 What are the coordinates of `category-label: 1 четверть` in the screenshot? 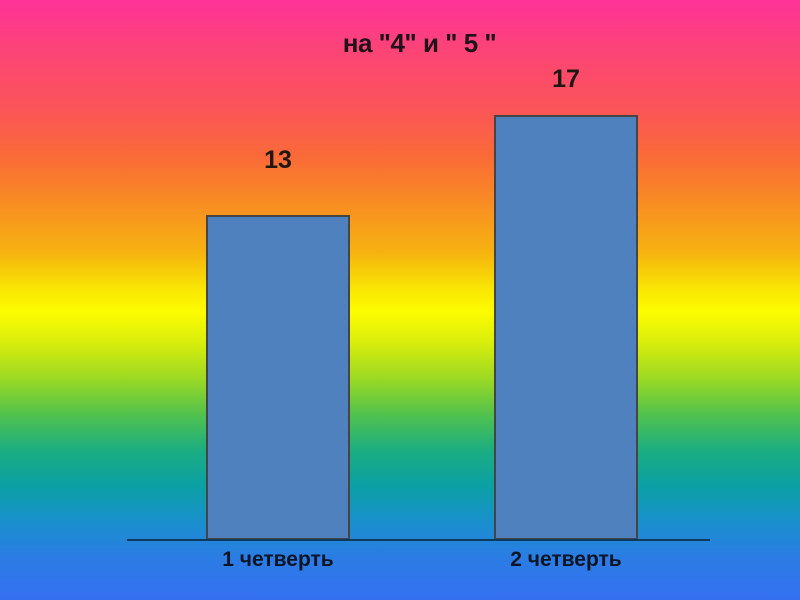 It's located at (278, 559).